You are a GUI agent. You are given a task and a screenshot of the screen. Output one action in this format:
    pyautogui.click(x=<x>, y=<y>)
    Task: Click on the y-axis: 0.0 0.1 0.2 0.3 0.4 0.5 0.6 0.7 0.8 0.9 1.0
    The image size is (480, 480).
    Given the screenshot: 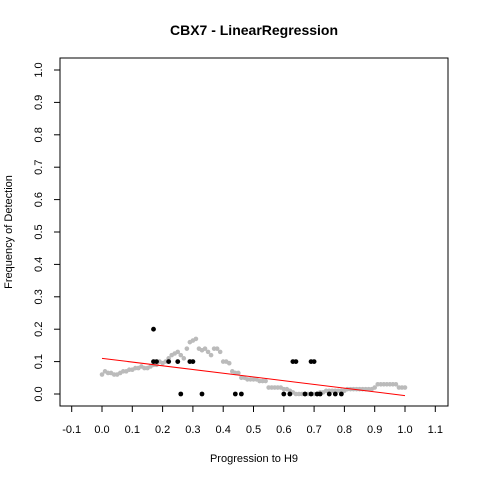 What is the action you would take?
    pyautogui.click(x=46, y=232)
    